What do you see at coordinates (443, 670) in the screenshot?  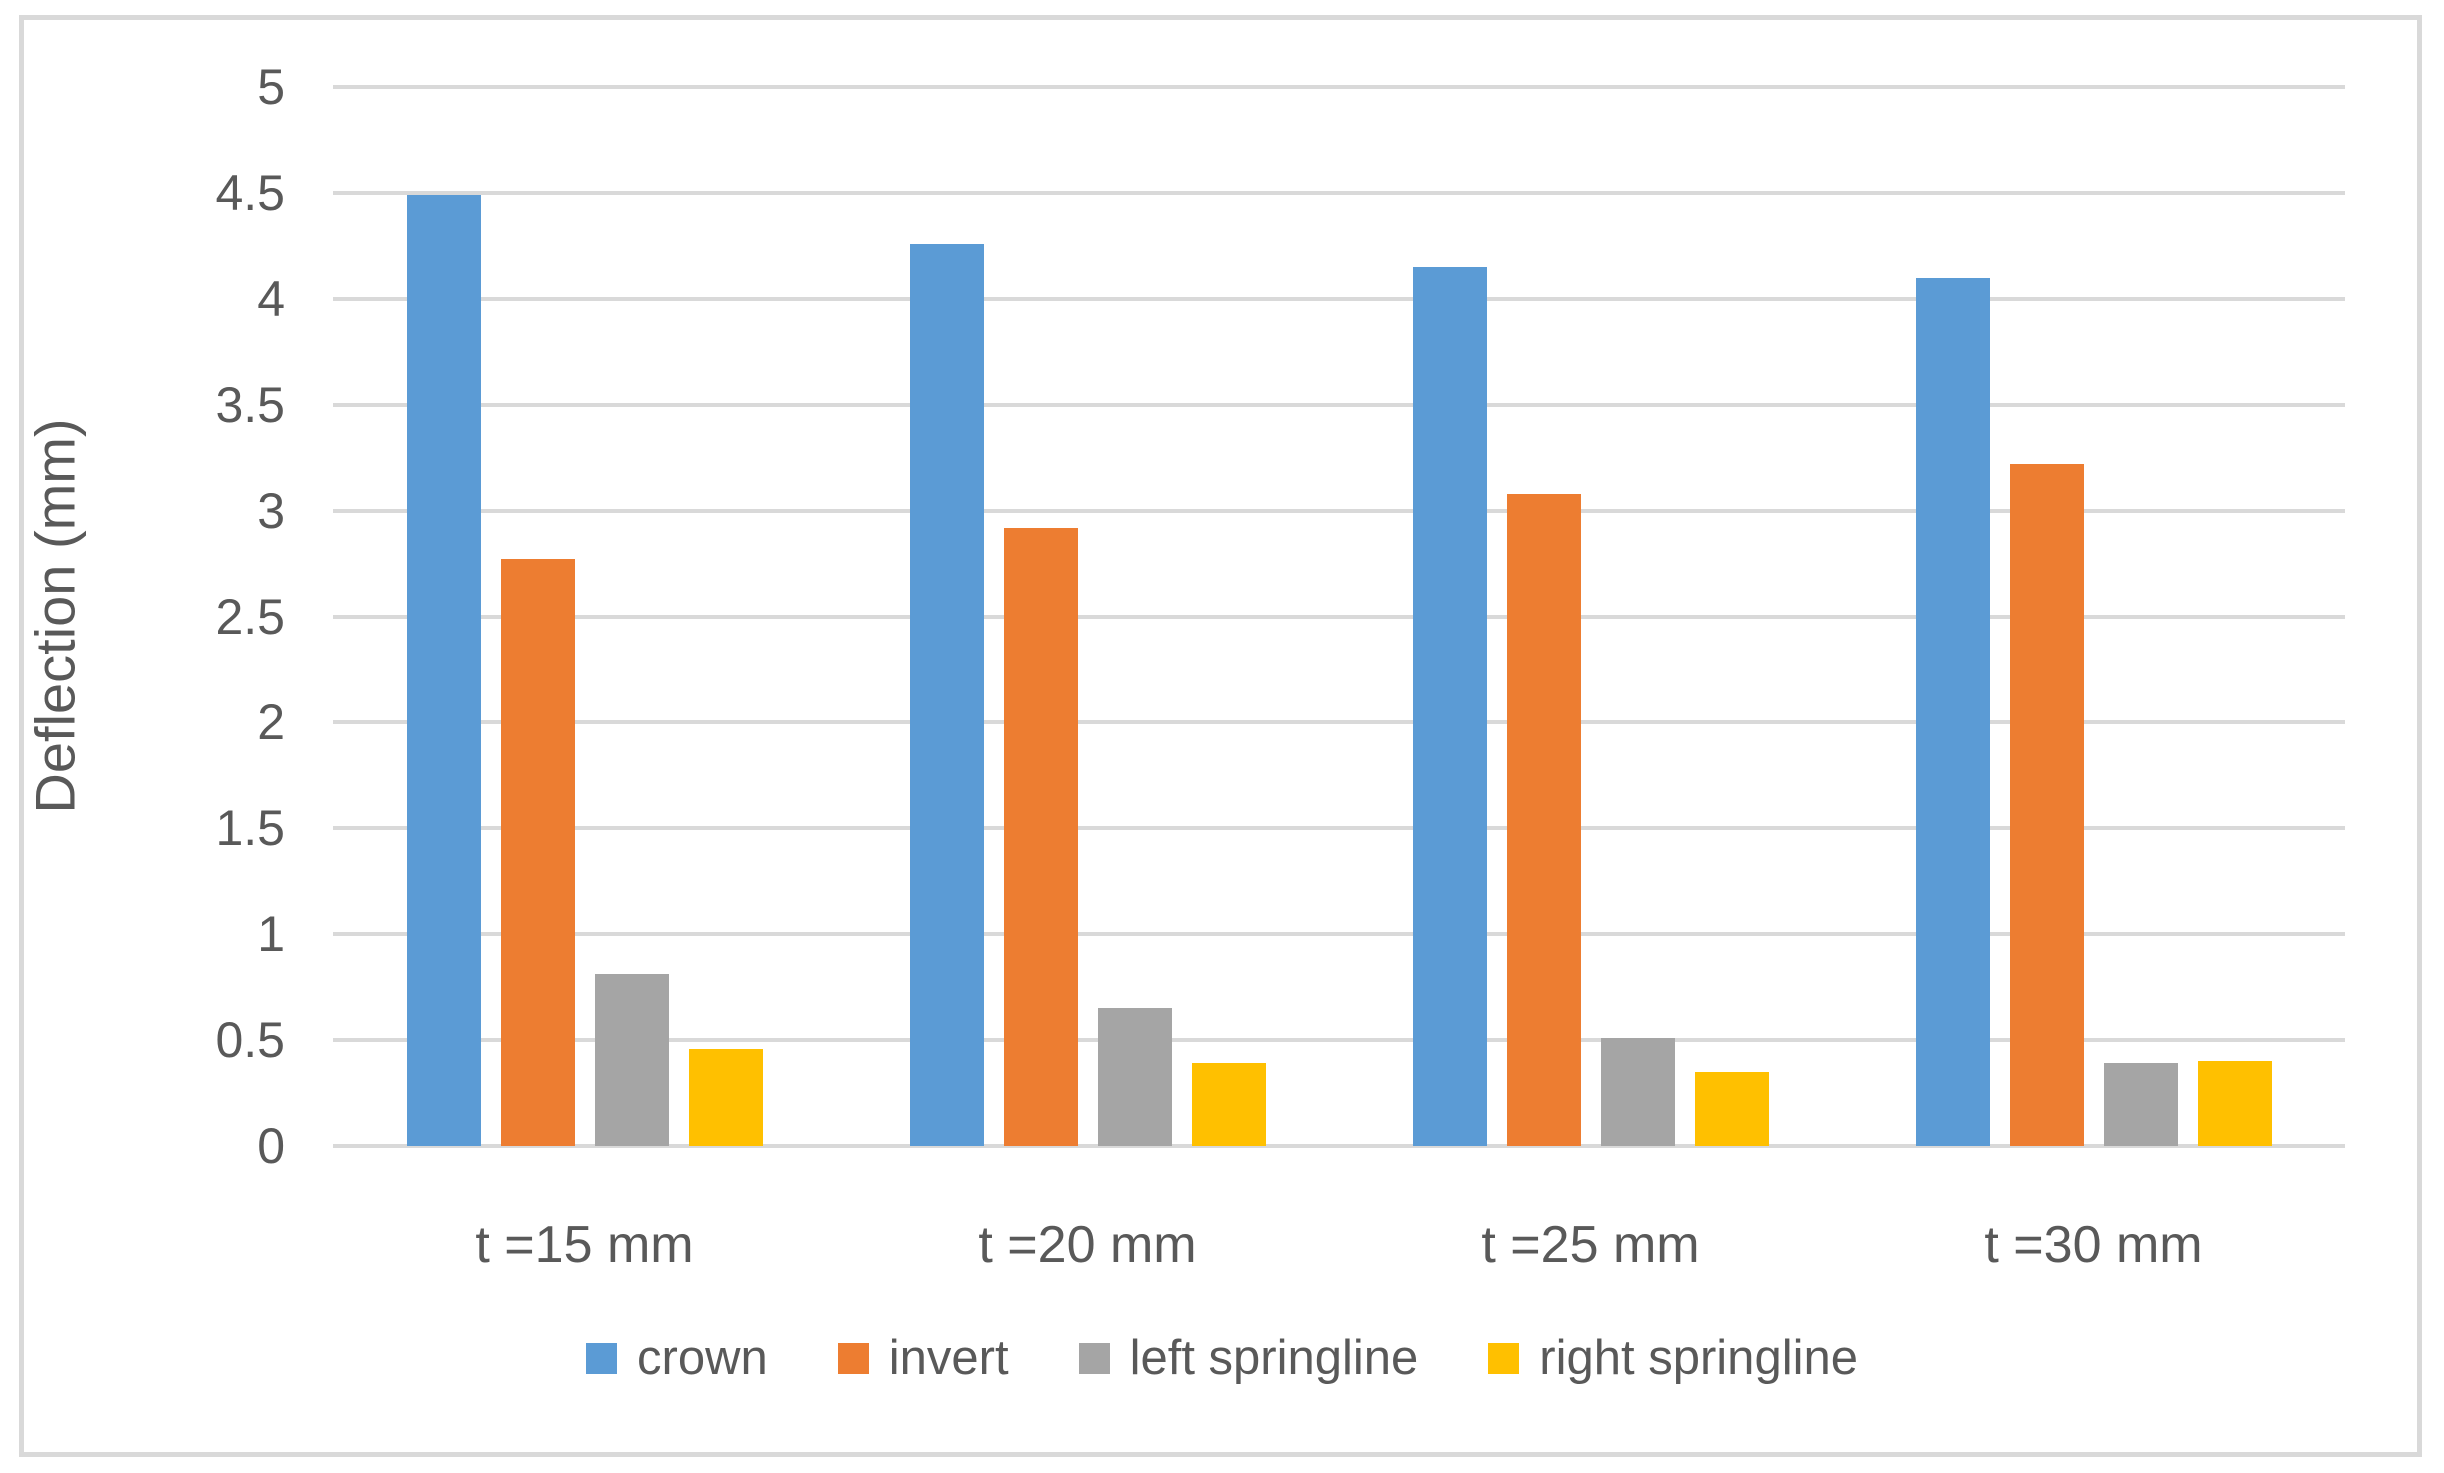 I see `bar-crown-t=15mm` at bounding box center [443, 670].